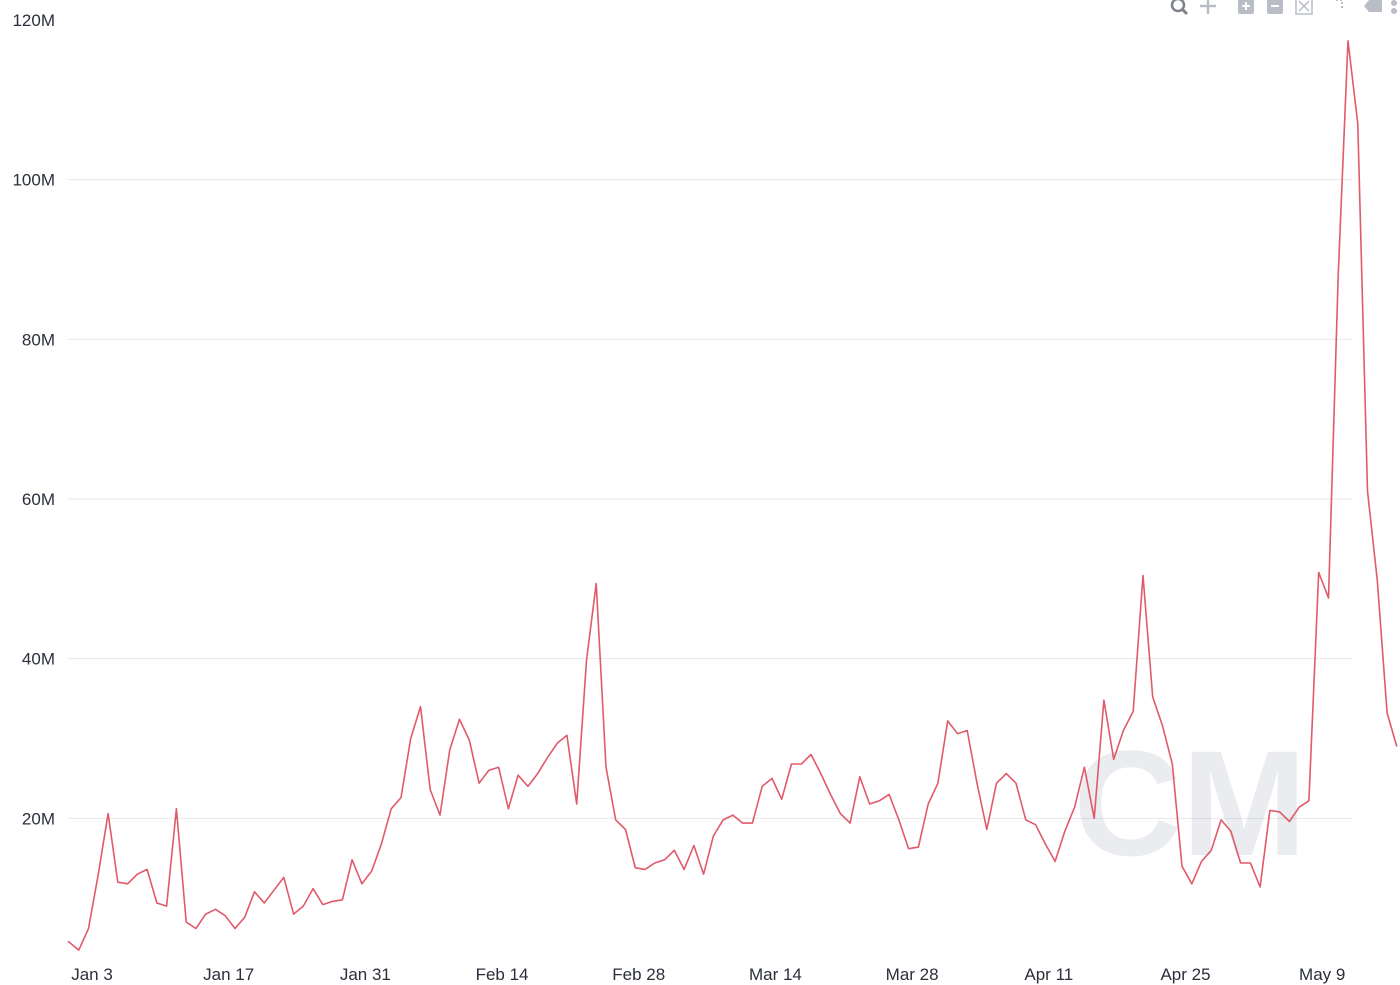 Image resolution: width=1400 pixels, height=985 pixels. I want to click on pan-icon, so click(1208, 7).